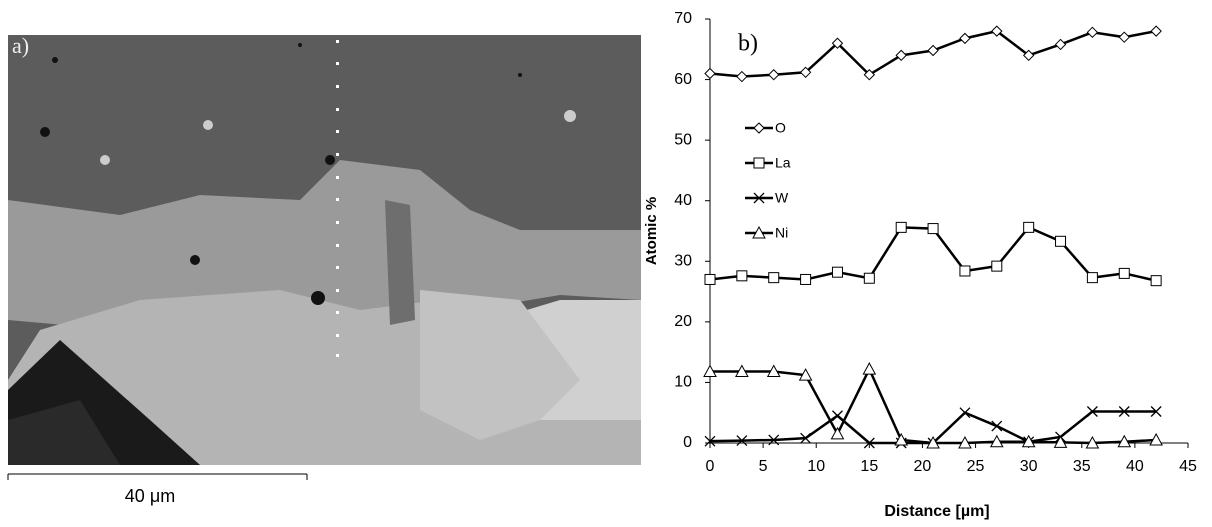 This screenshot has height=527, width=1212. What do you see at coordinates (933, 405) in the screenshot?
I see `series-line` at bounding box center [933, 405].